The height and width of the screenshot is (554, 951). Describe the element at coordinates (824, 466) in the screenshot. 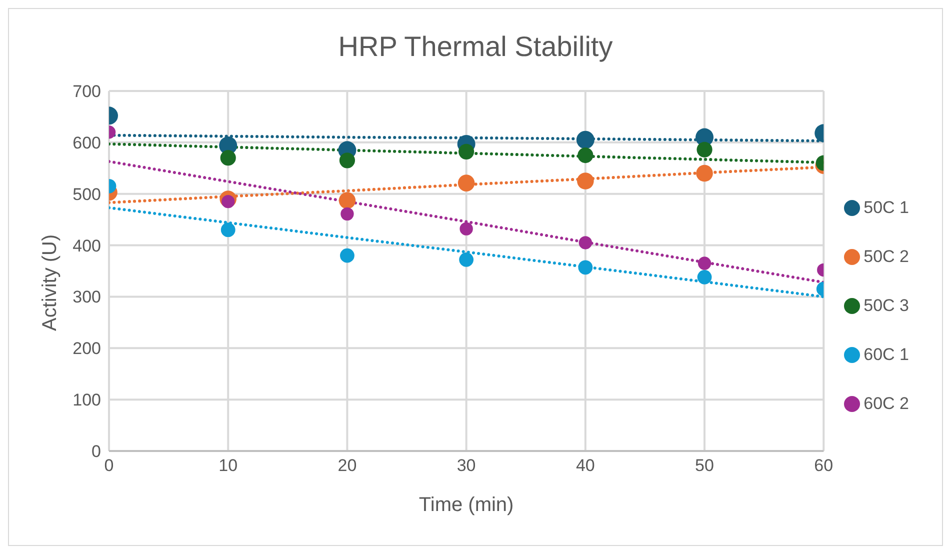

I see `x-tick-label: 60` at that location.